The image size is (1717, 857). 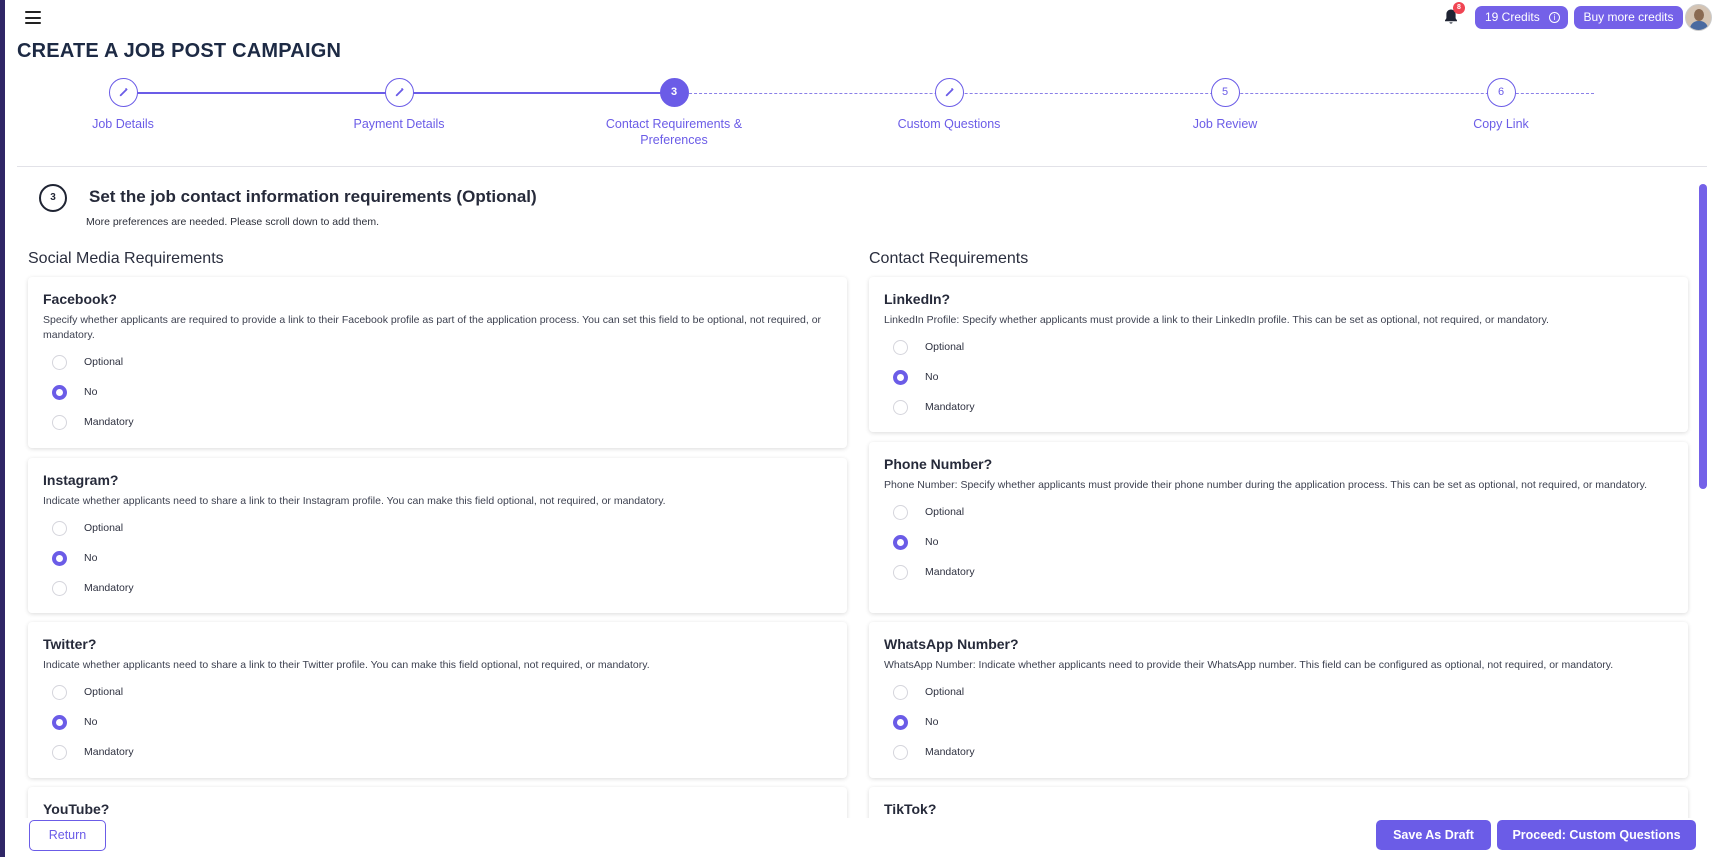 I want to click on card-title: YouTube?, so click(x=76, y=809).